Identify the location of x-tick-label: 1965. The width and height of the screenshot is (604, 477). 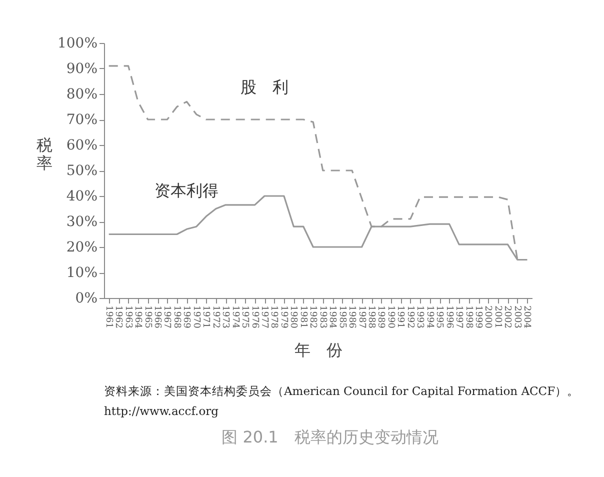
(147, 317).